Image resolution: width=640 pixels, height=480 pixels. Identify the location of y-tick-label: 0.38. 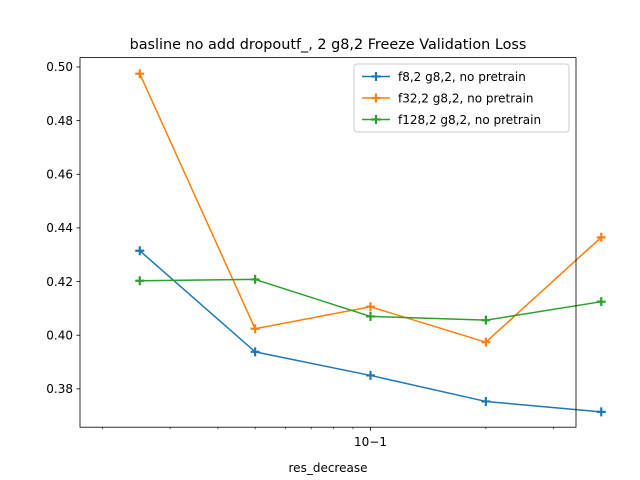
(59, 389).